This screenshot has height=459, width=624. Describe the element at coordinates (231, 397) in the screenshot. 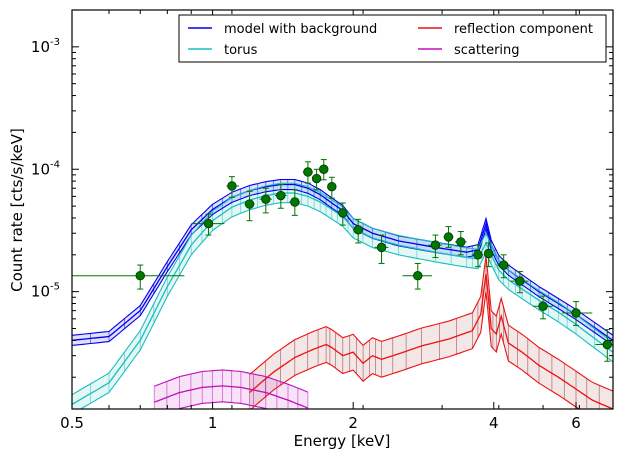

I see `scattering-line` at that location.